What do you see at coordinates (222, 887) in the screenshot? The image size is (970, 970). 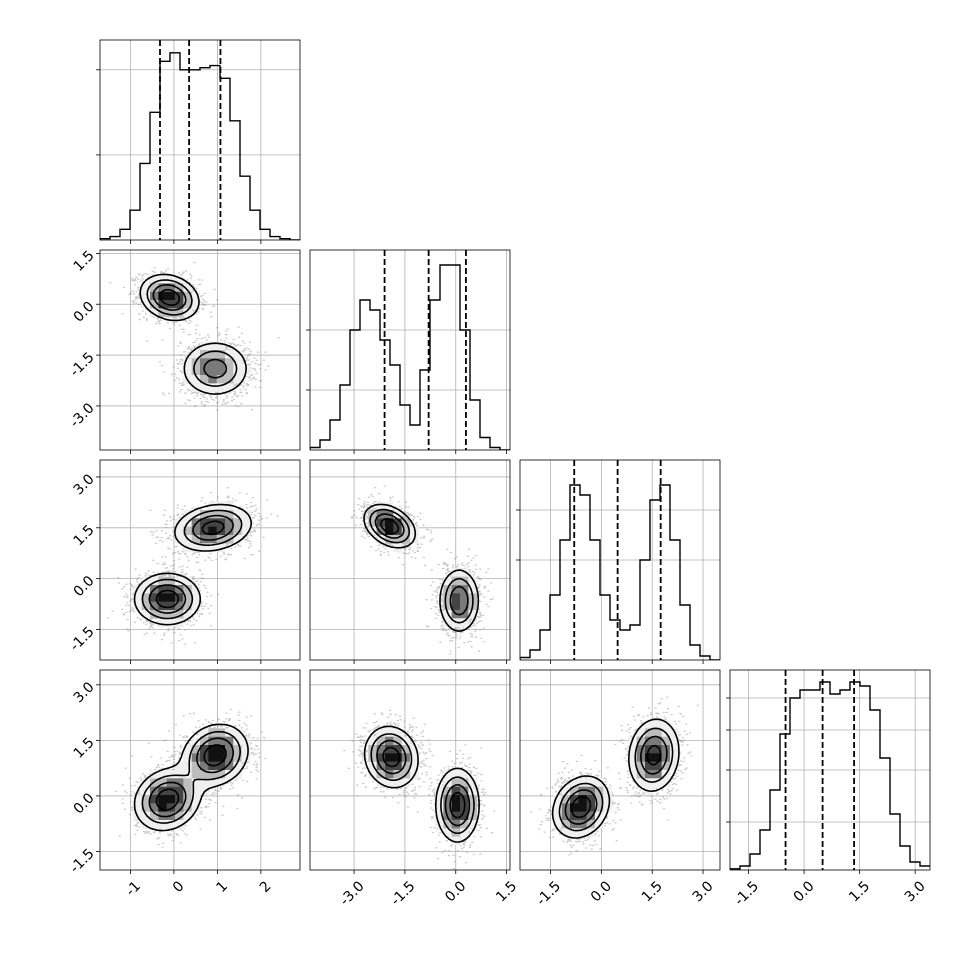 I see `x-tick-label: 1` at bounding box center [222, 887].